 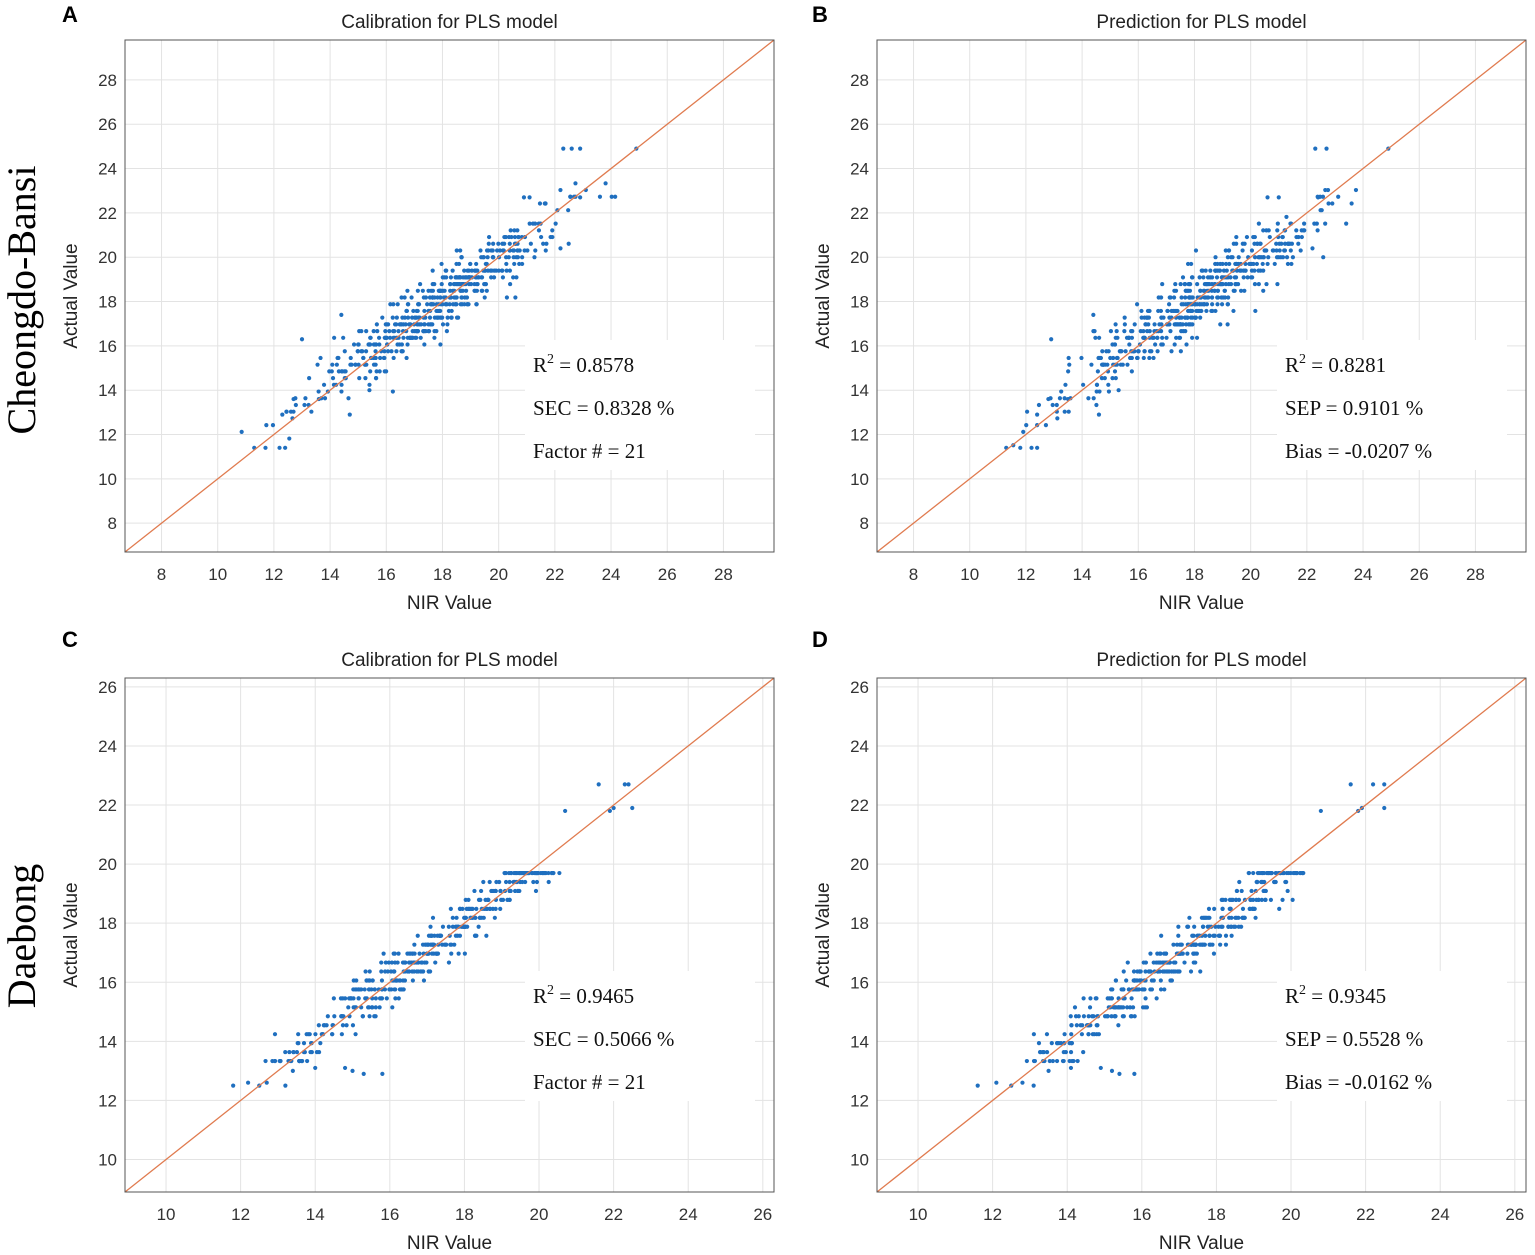 I want to click on x-tick-label: 16, so click(x=1141, y=1214).